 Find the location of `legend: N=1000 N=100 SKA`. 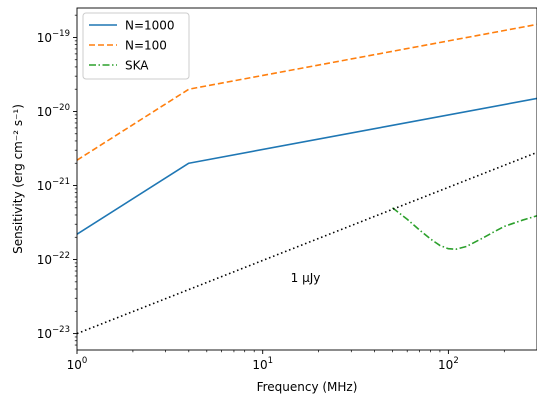

legend: N=1000 N=100 SKA is located at coordinates (136, 46).